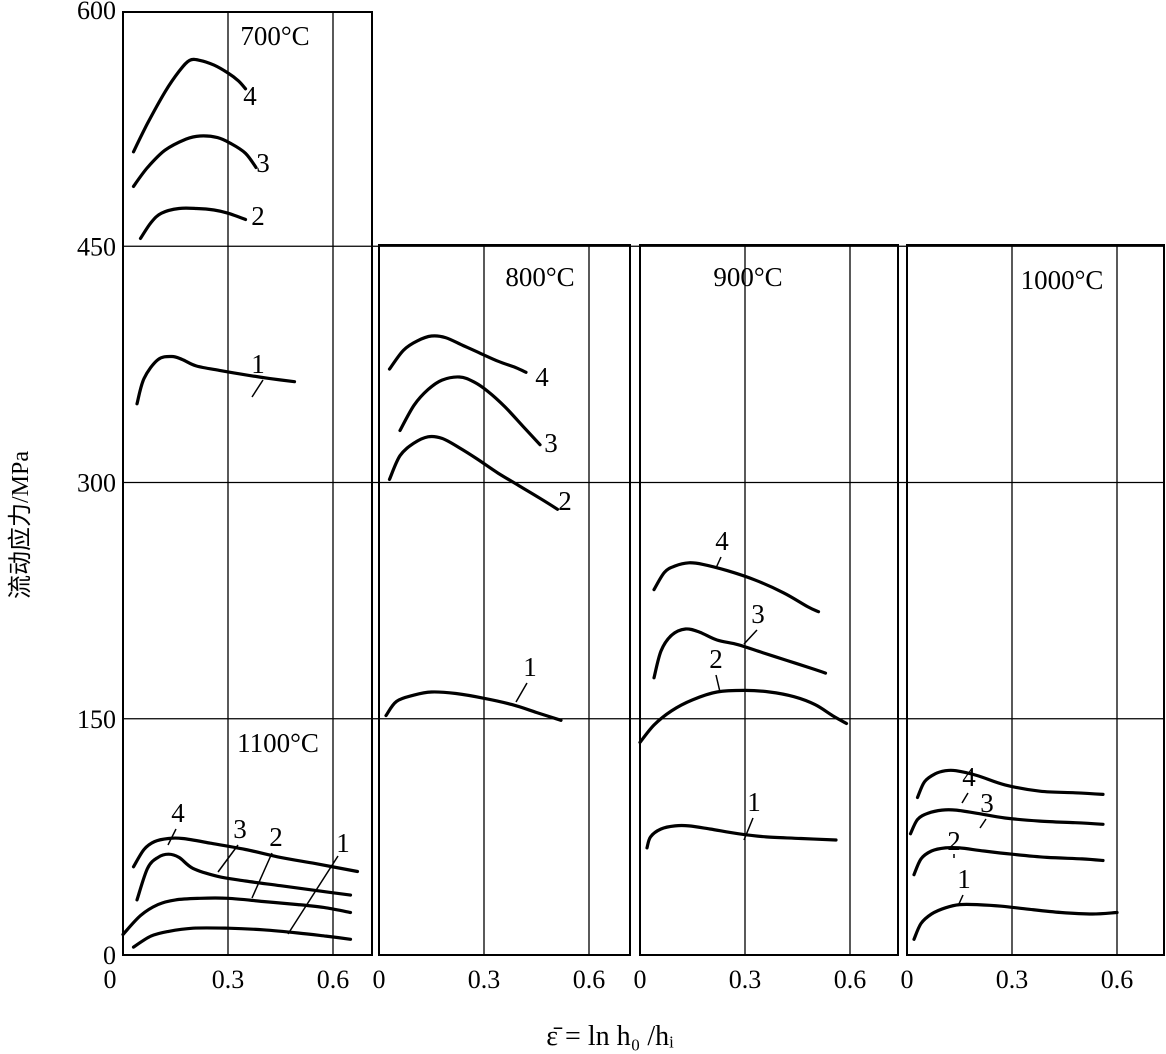 The image size is (1166, 1054). I want to click on x-tick-label-col1-0: 0, so click(379, 979).